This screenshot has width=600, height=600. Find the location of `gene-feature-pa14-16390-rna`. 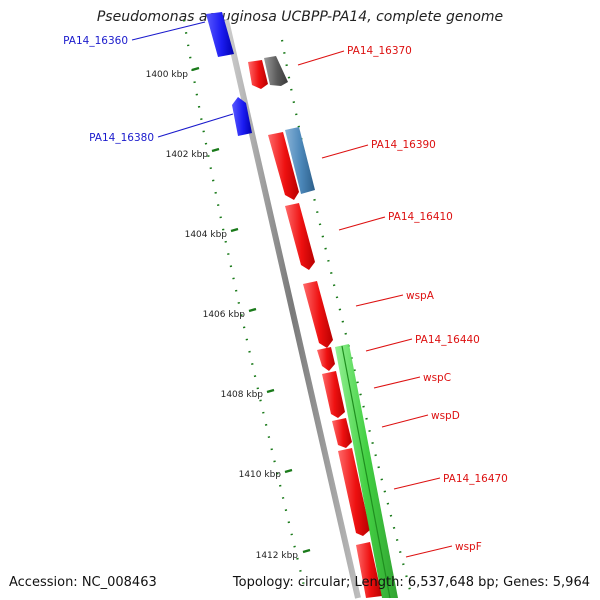

gene-feature-pa14-16390-rna is located at coordinates (300, 160).